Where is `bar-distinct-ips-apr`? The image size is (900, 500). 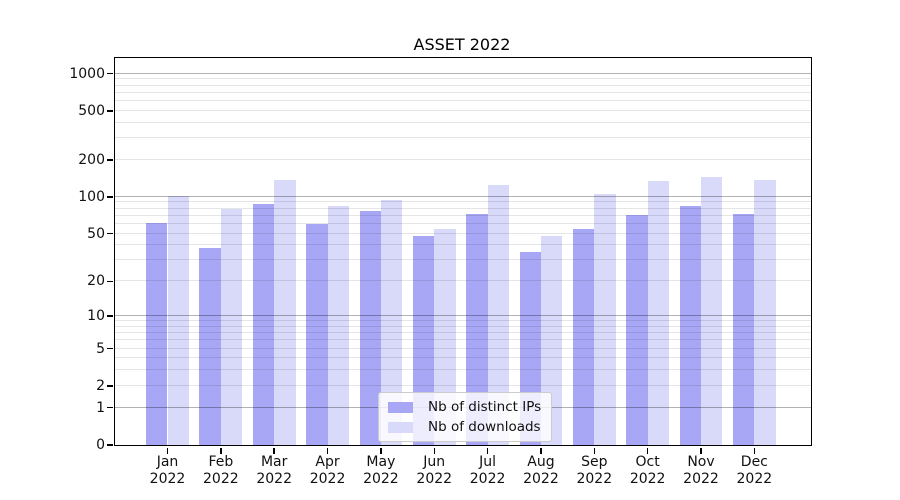
bar-distinct-ips-apr is located at coordinates (317, 334).